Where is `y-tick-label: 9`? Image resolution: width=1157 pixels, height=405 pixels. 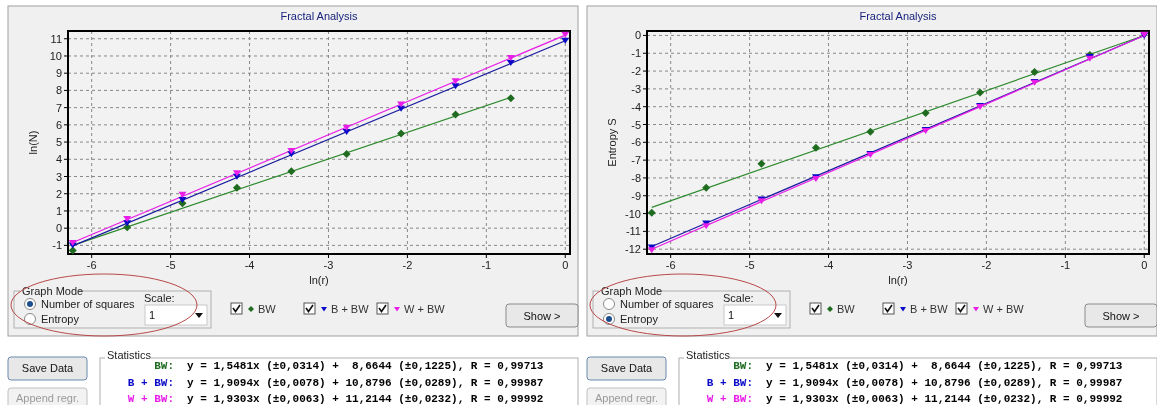 y-tick-label: 9 is located at coordinates (58, 73).